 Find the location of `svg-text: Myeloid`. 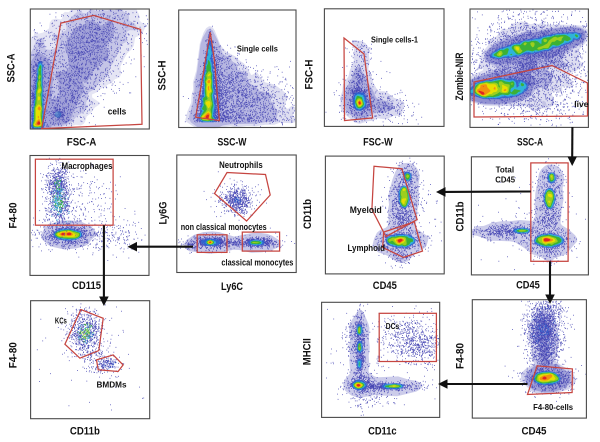

svg-text: Myeloid is located at coordinates (366, 210).